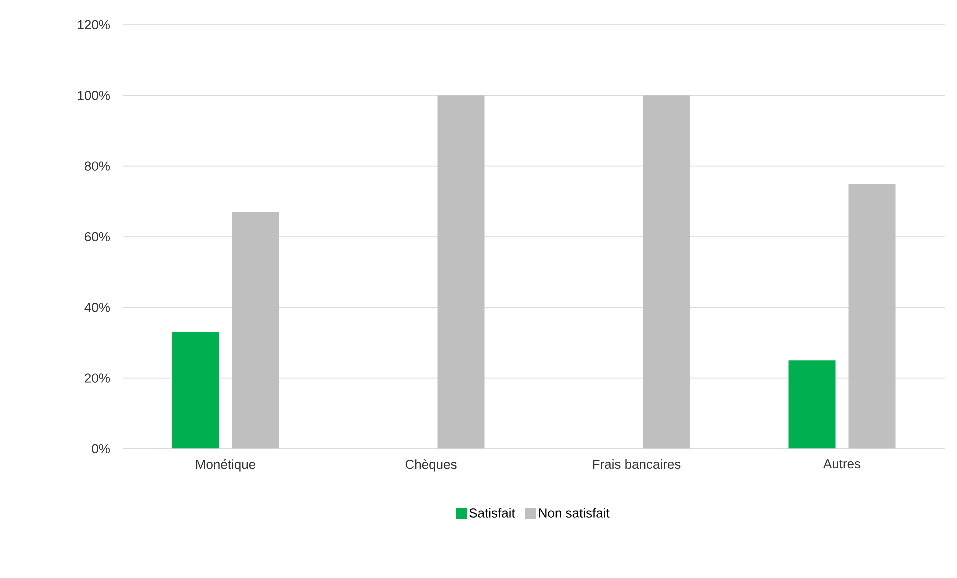  I want to click on x-tick-label: Monétique, so click(226, 466).